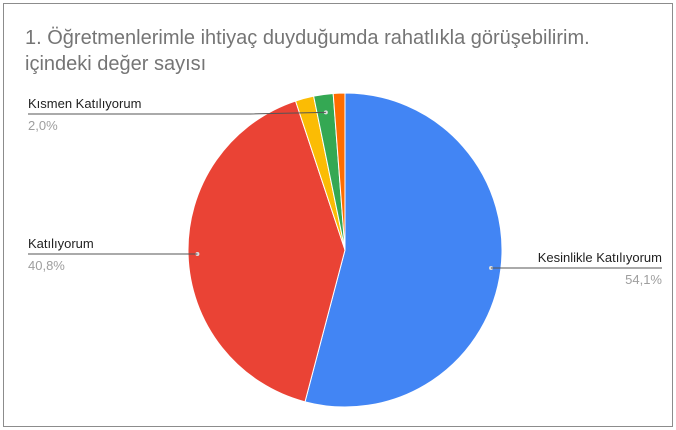  What do you see at coordinates (43, 125) in the screenshot?
I see `pie-slice-3-value: 2,0%` at bounding box center [43, 125].